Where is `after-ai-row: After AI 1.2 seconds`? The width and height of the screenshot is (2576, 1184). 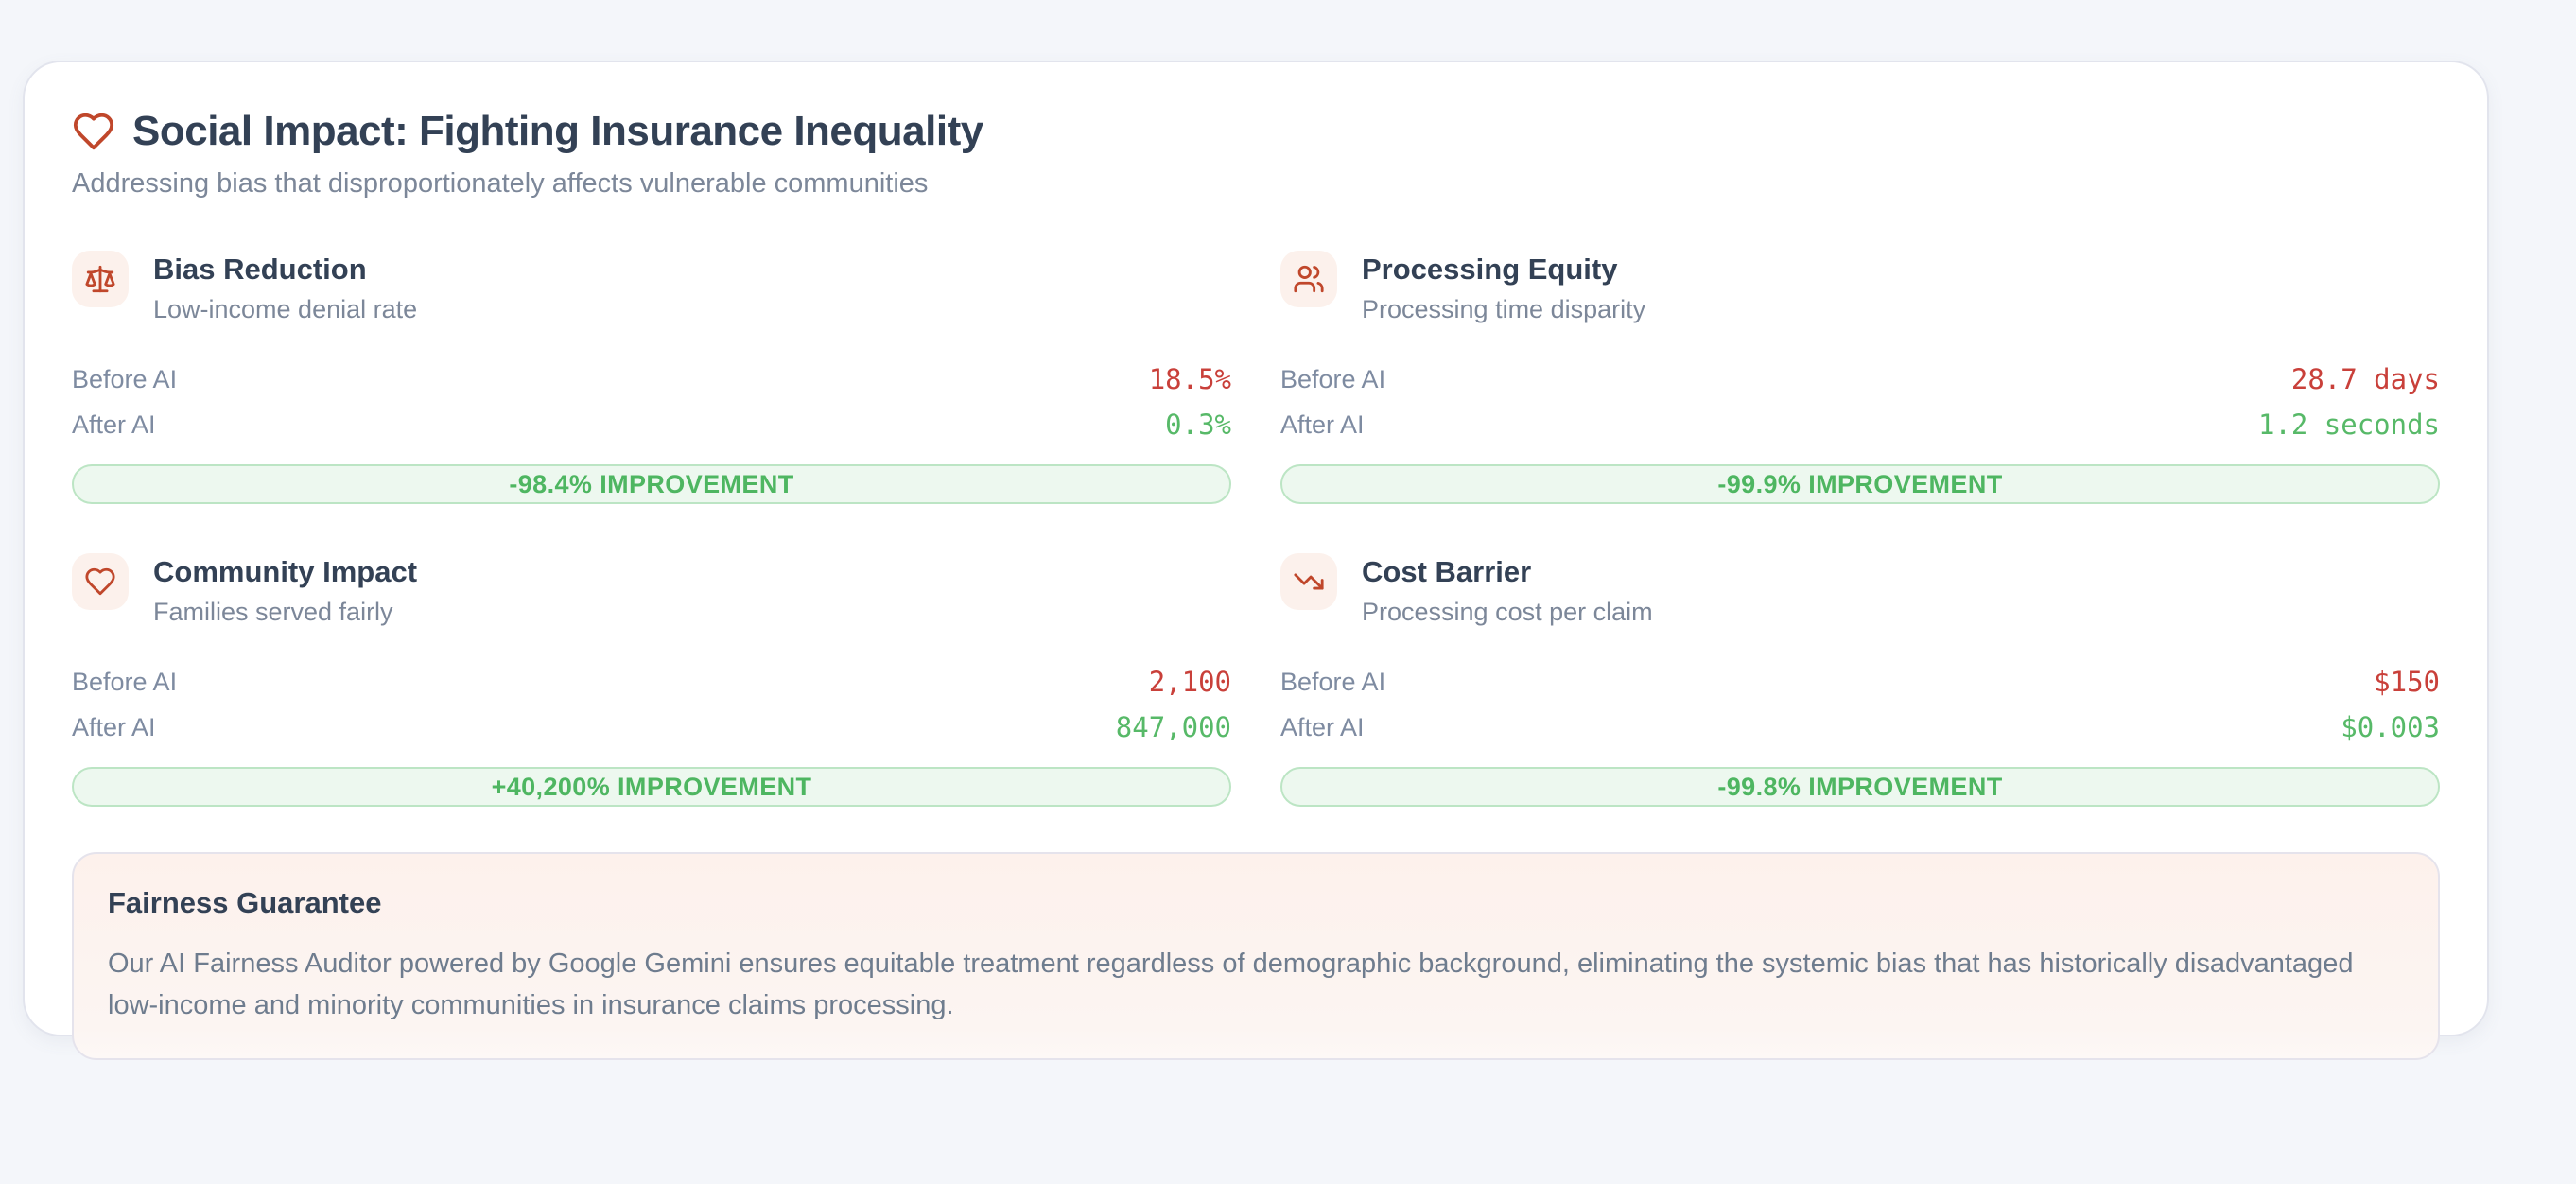 after-ai-row: After AI 1.2 seconds is located at coordinates (1860, 424).